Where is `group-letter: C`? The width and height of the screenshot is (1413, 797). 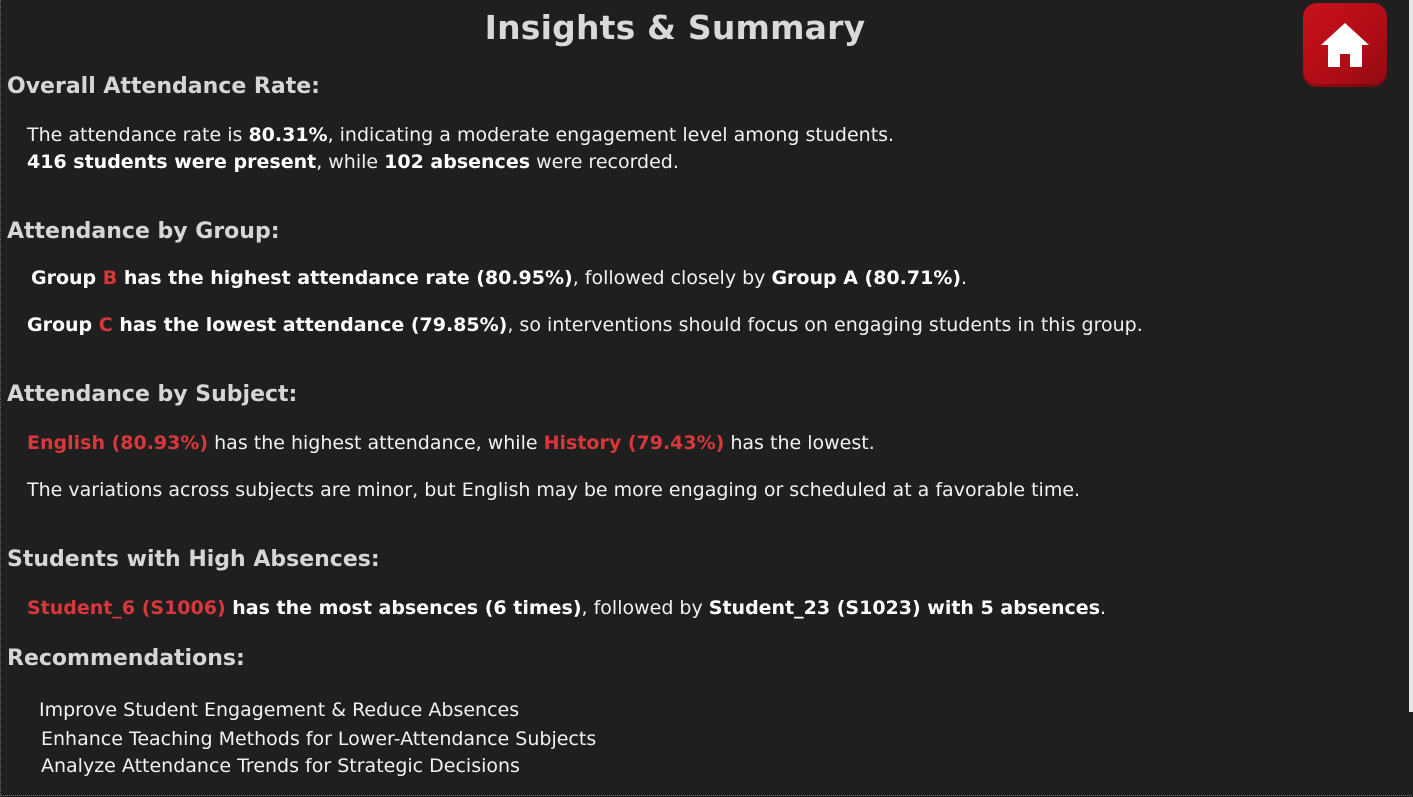 group-letter: C is located at coordinates (105, 325).